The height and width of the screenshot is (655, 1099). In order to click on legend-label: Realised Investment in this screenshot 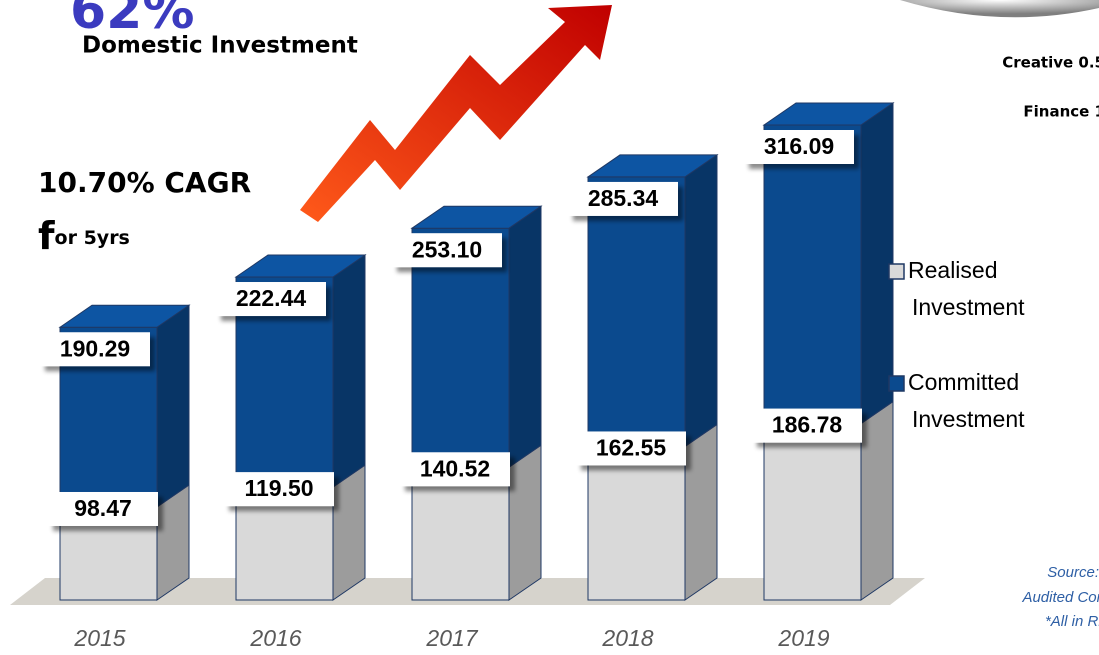, I will do `click(966, 288)`.